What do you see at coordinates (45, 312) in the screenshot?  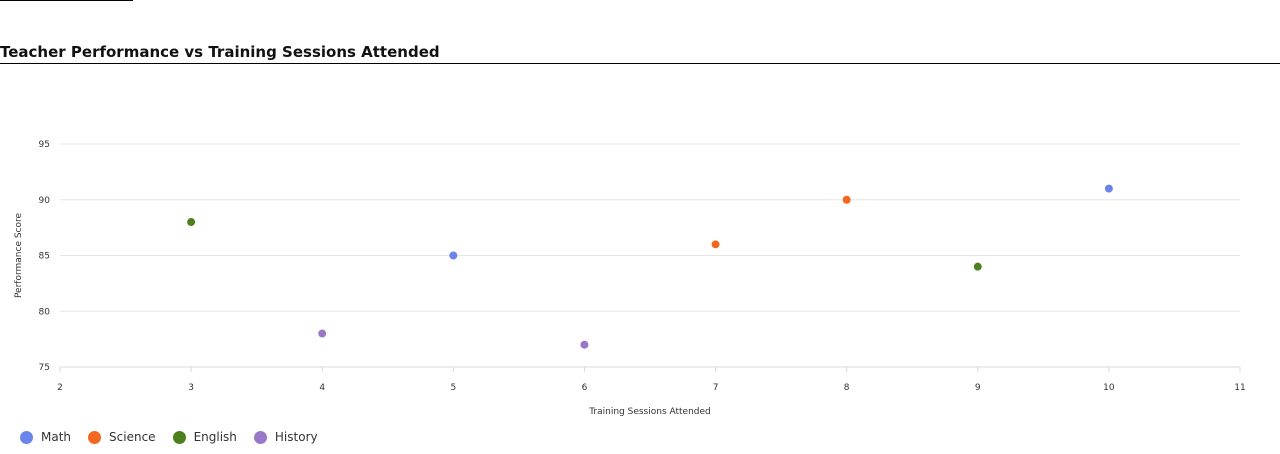 I see `y-tick-label: 80` at bounding box center [45, 312].